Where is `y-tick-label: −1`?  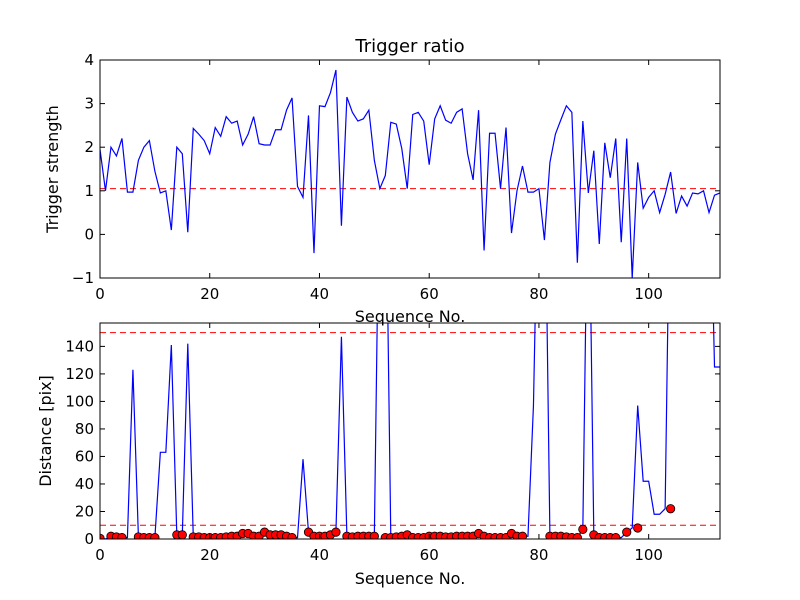
y-tick-label: −1 is located at coordinates (83, 278).